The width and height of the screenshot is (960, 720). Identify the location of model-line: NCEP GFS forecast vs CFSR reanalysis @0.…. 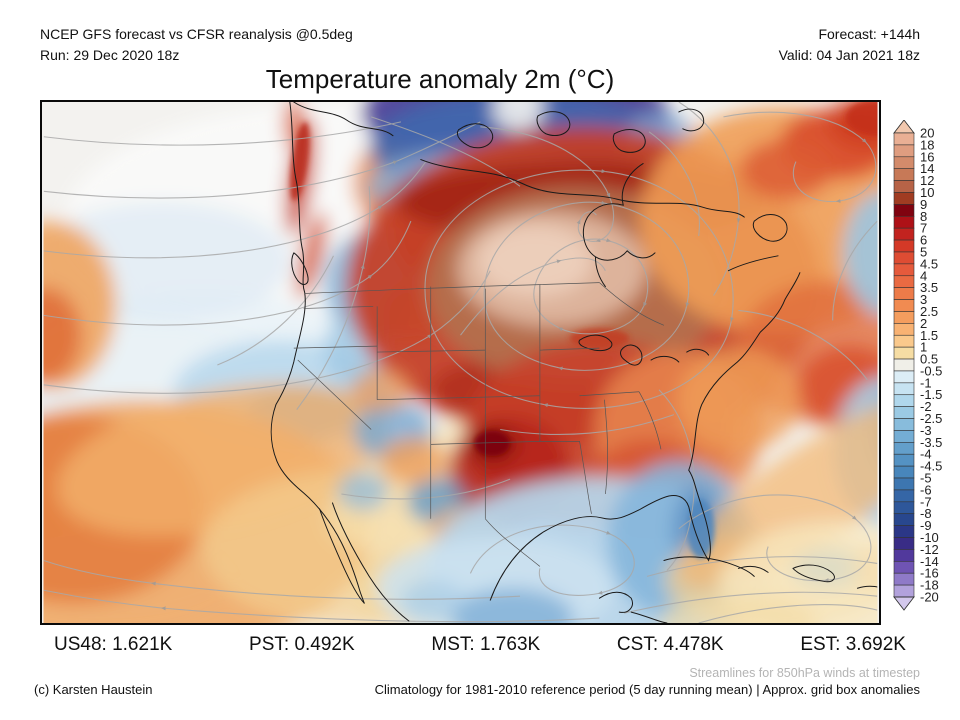
(196, 34).